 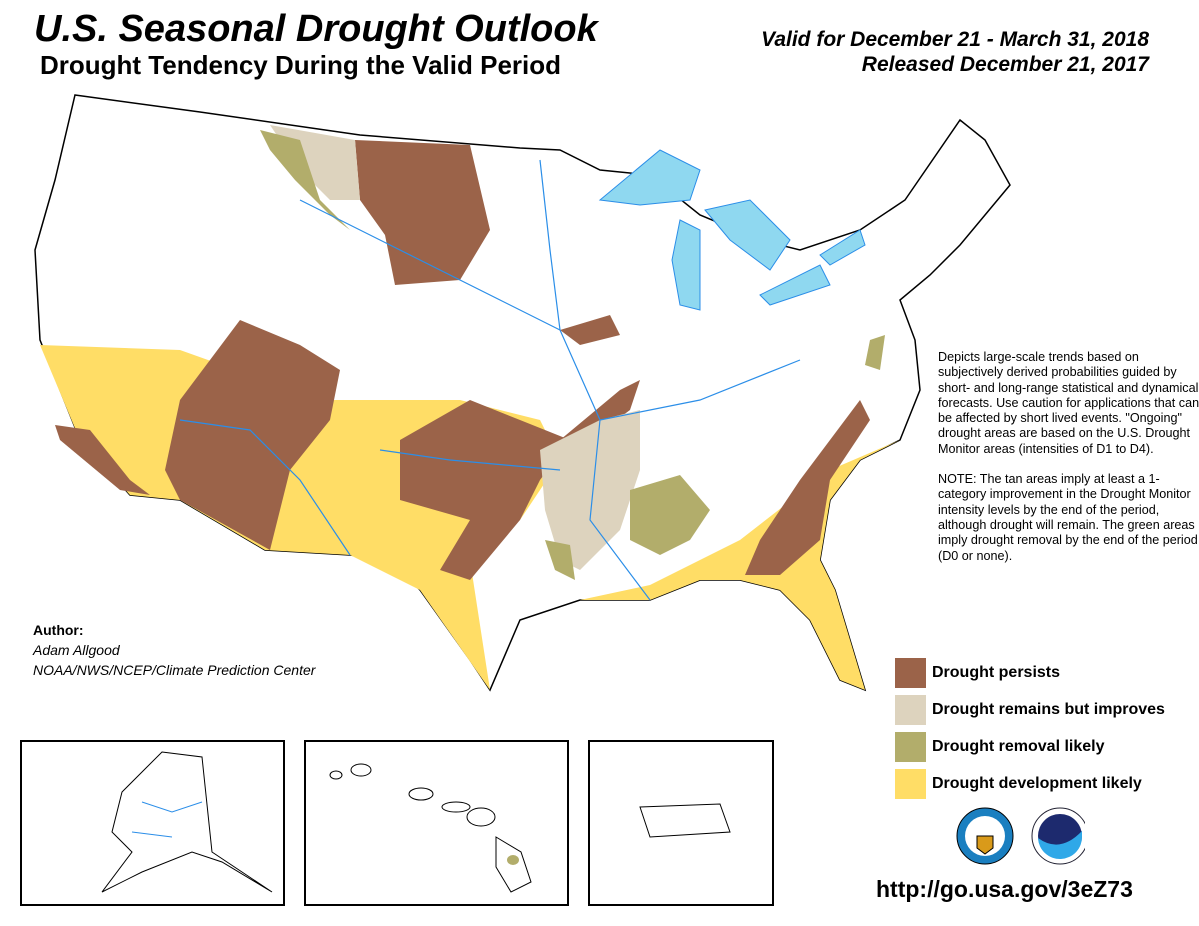 I want to click on hawaii-map, so click(x=430, y=828).